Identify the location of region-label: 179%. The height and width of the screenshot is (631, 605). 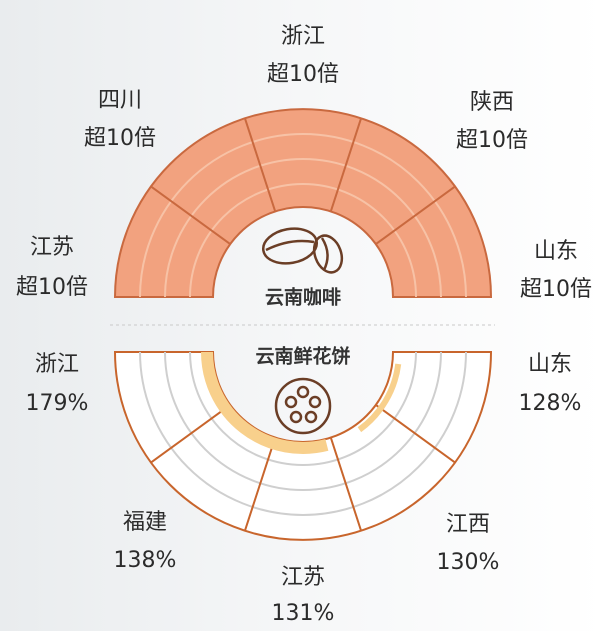
(57, 403).